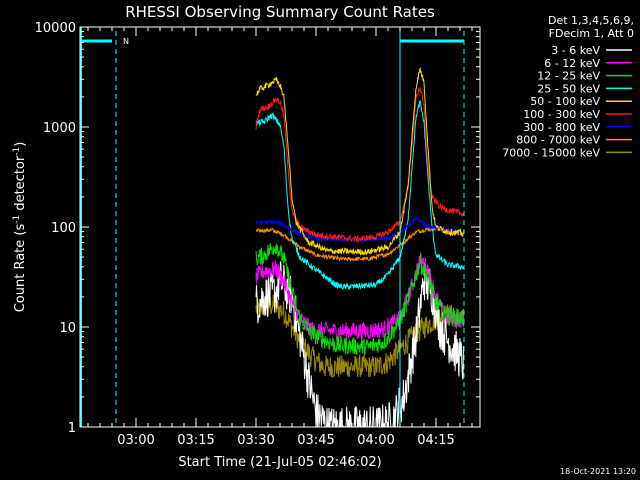 Image resolution: width=640 pixels, height=480 pixels. Describe the element at coordinates (575, 50) in the screenshot. I see `legend-label: 3 - 6 keV` at that location.